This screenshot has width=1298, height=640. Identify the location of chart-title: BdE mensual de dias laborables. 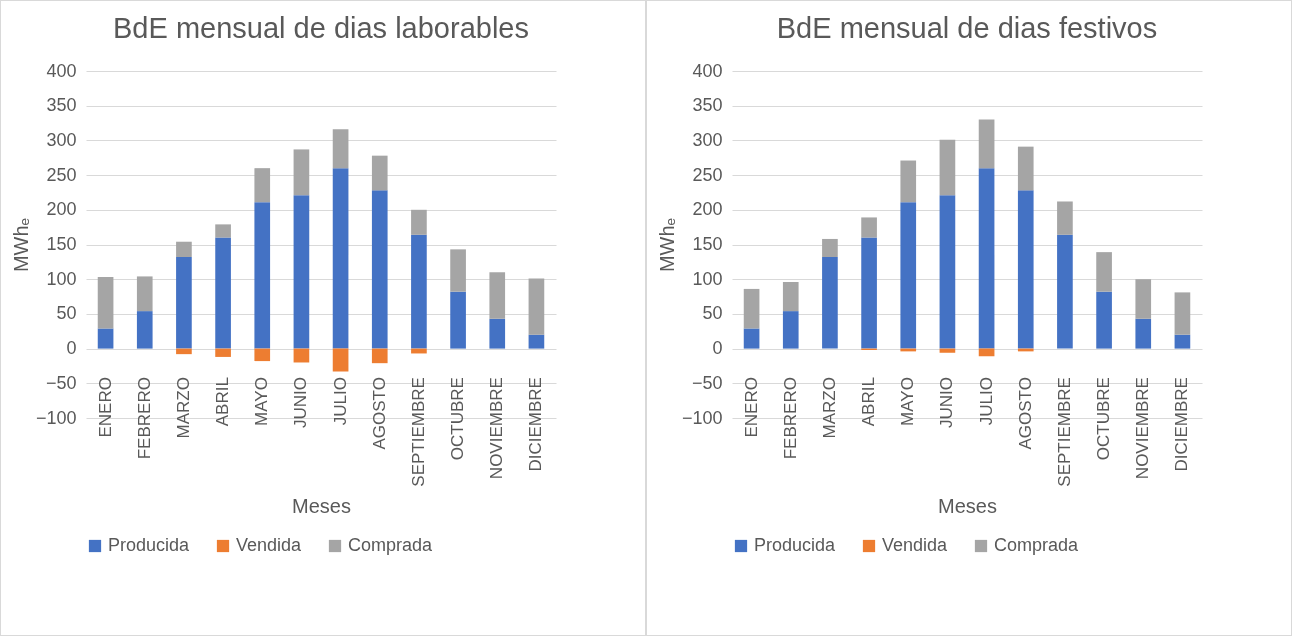
(321, 28).